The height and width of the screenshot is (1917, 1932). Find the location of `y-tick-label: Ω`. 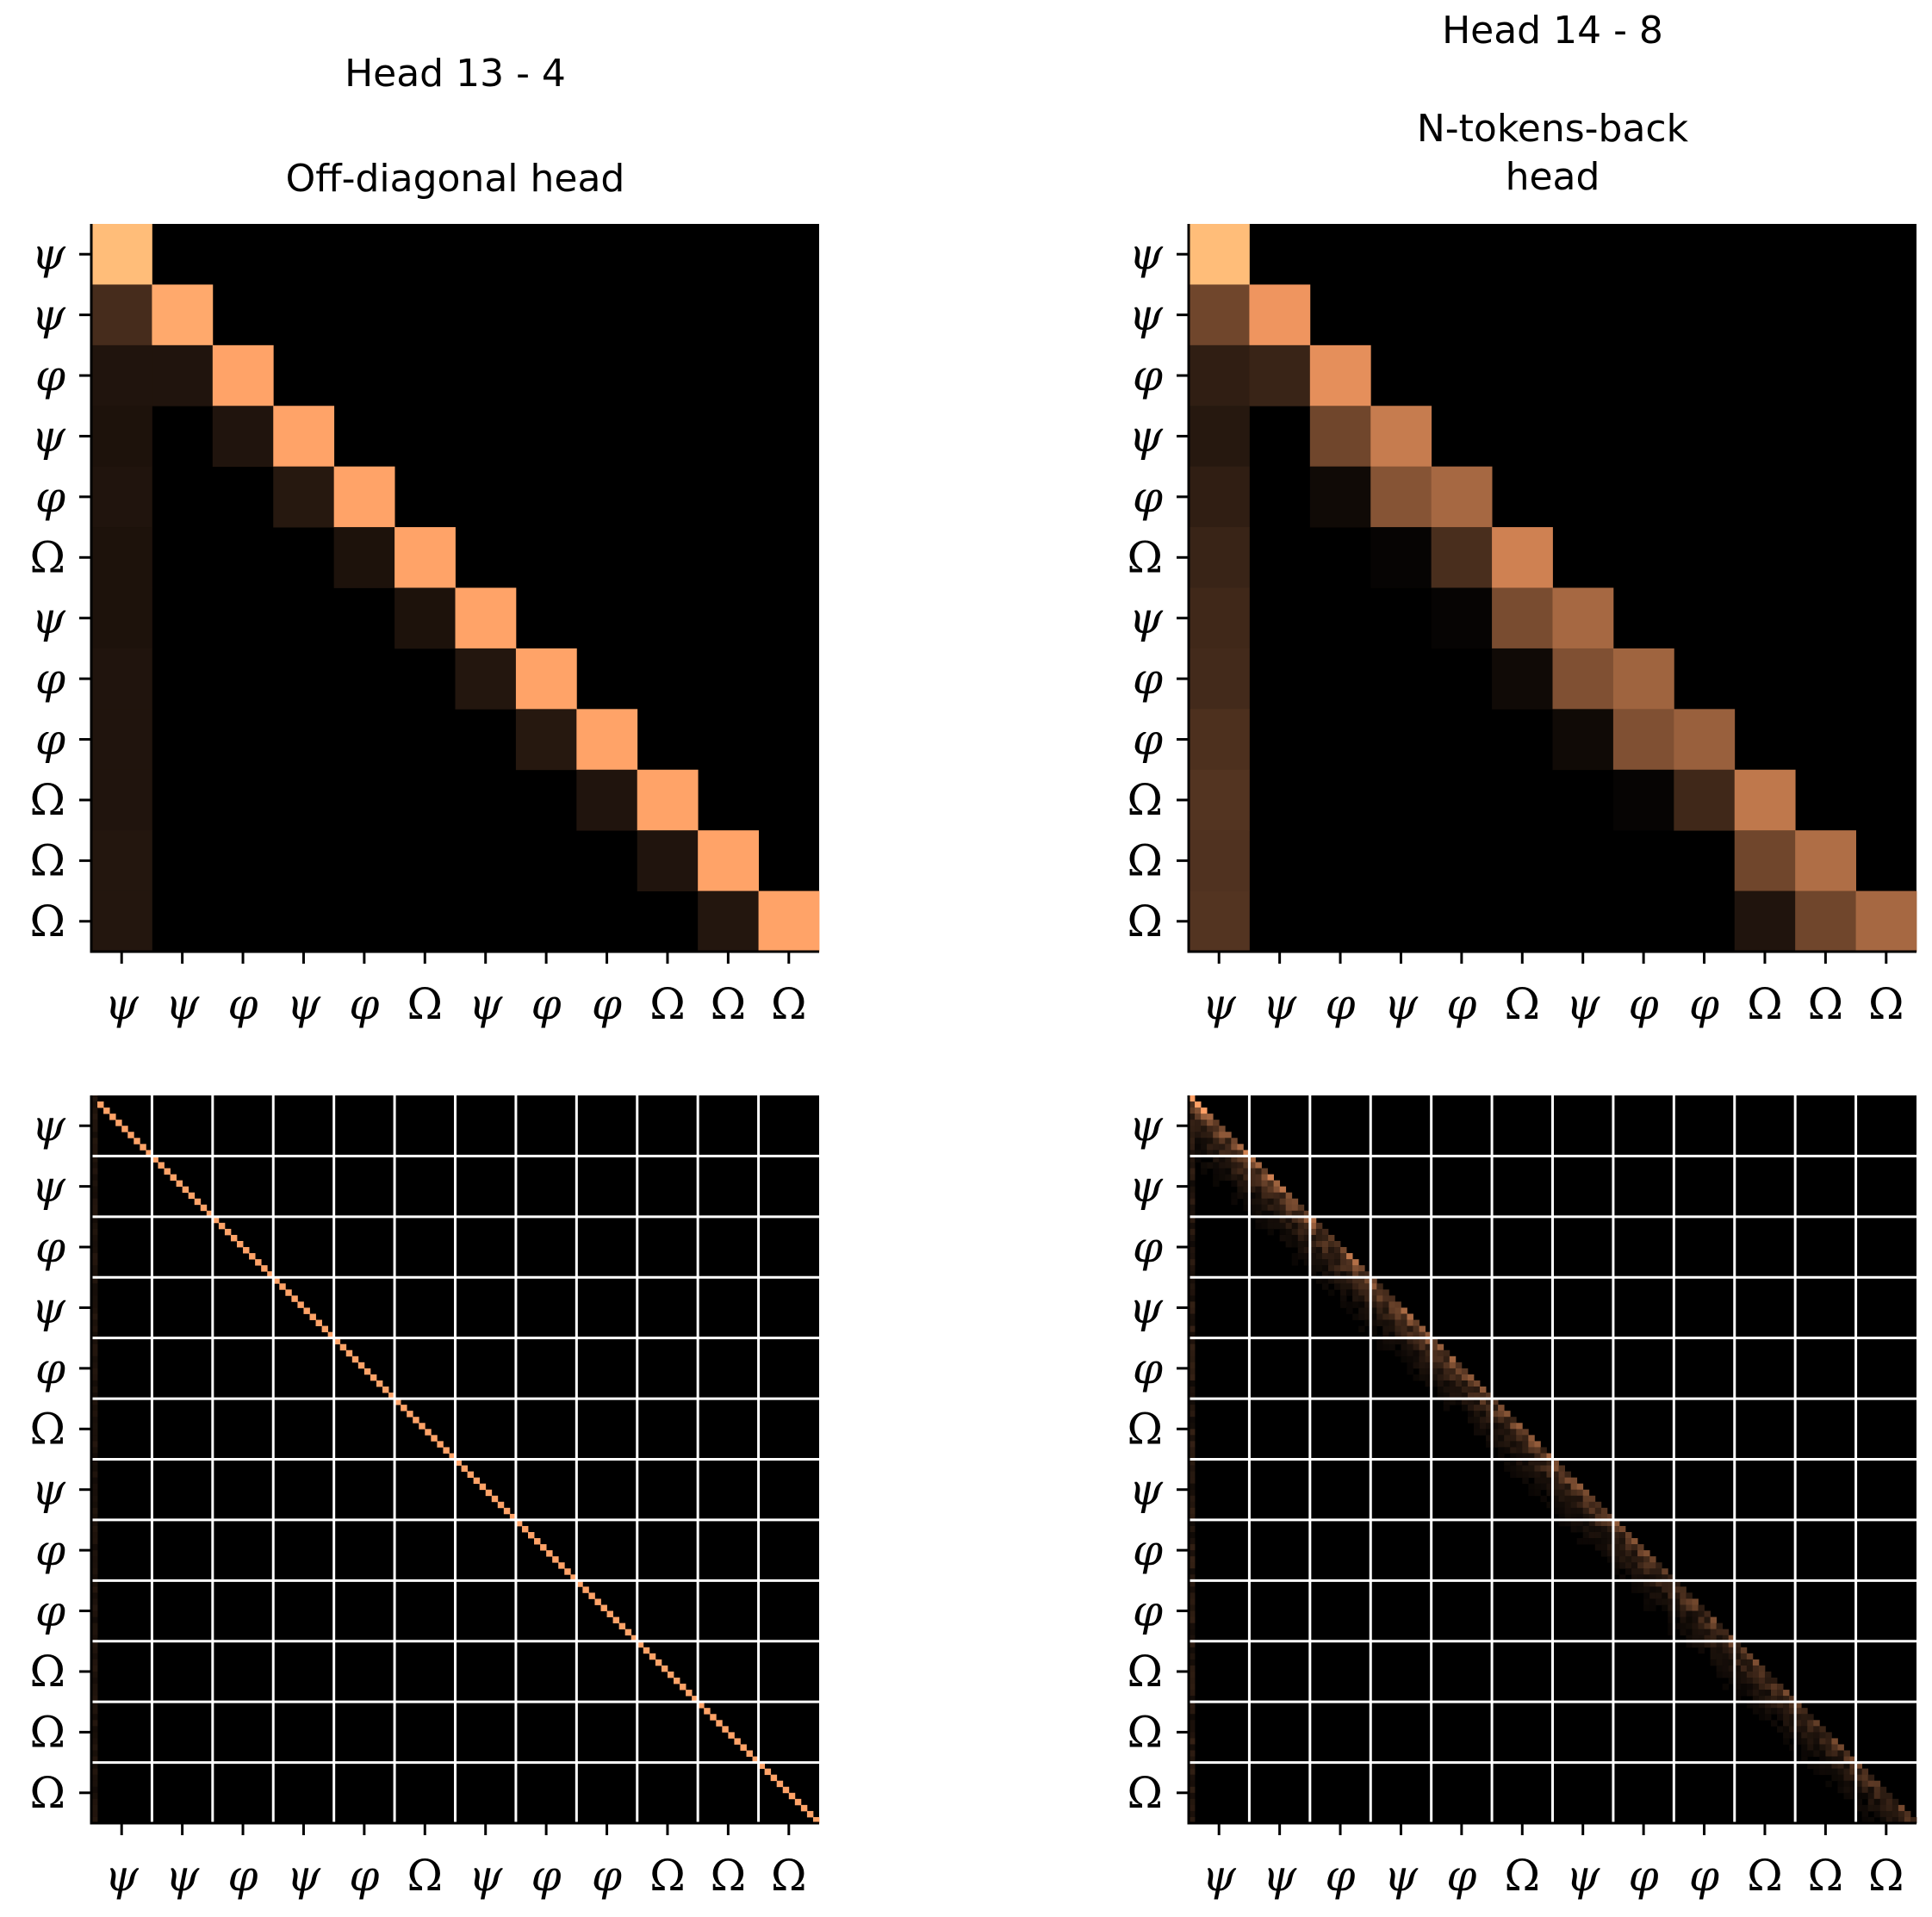

y-tick-label: Ω is located at coordinates (1145, 921).